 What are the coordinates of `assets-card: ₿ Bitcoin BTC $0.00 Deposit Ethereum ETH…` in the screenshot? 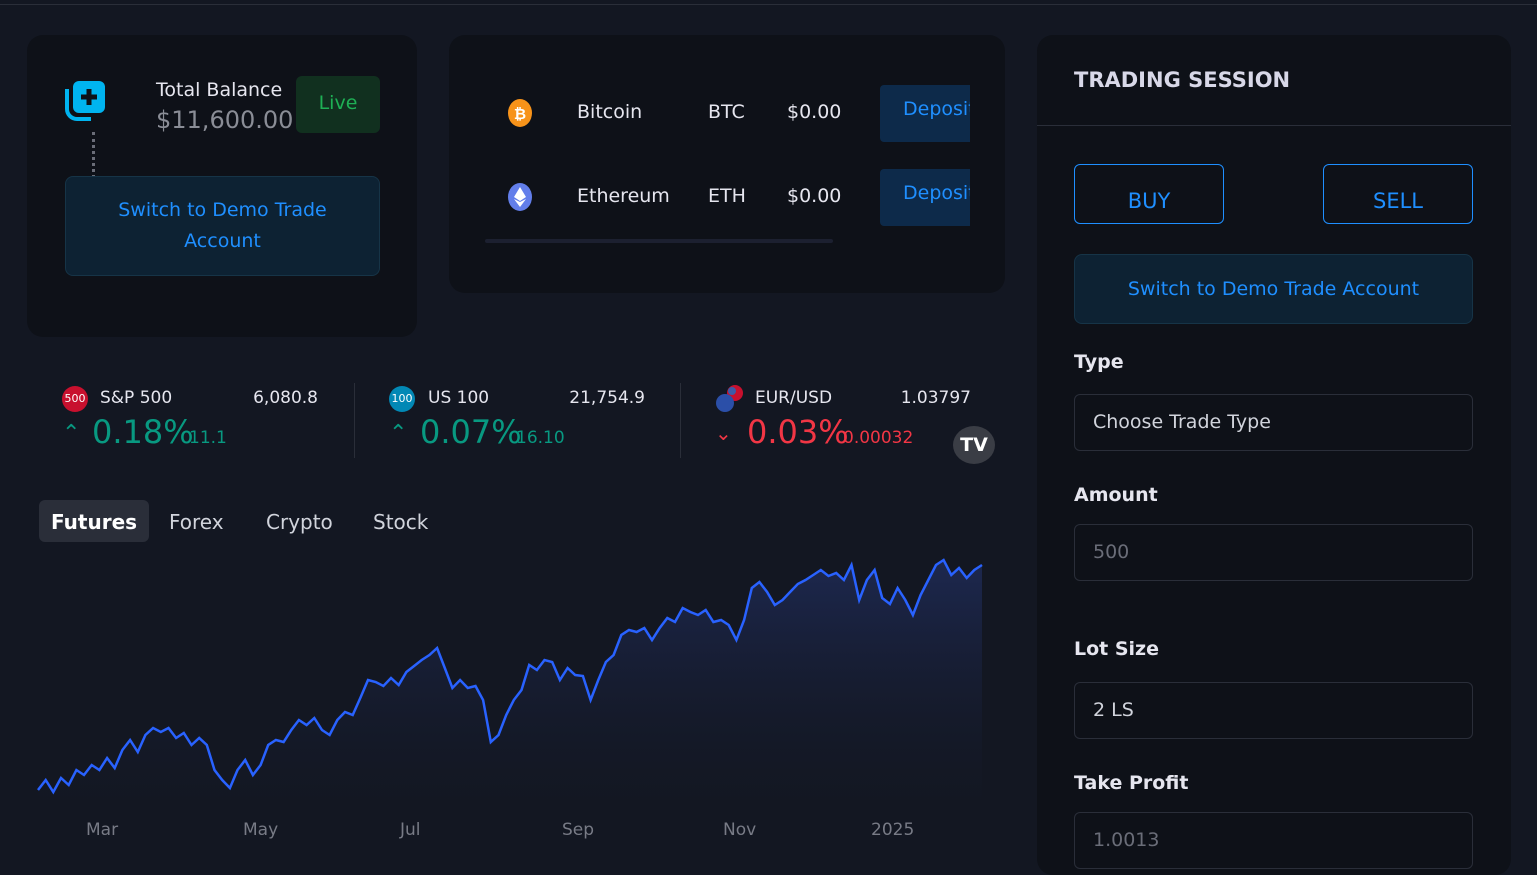 It's located at (727, 164).